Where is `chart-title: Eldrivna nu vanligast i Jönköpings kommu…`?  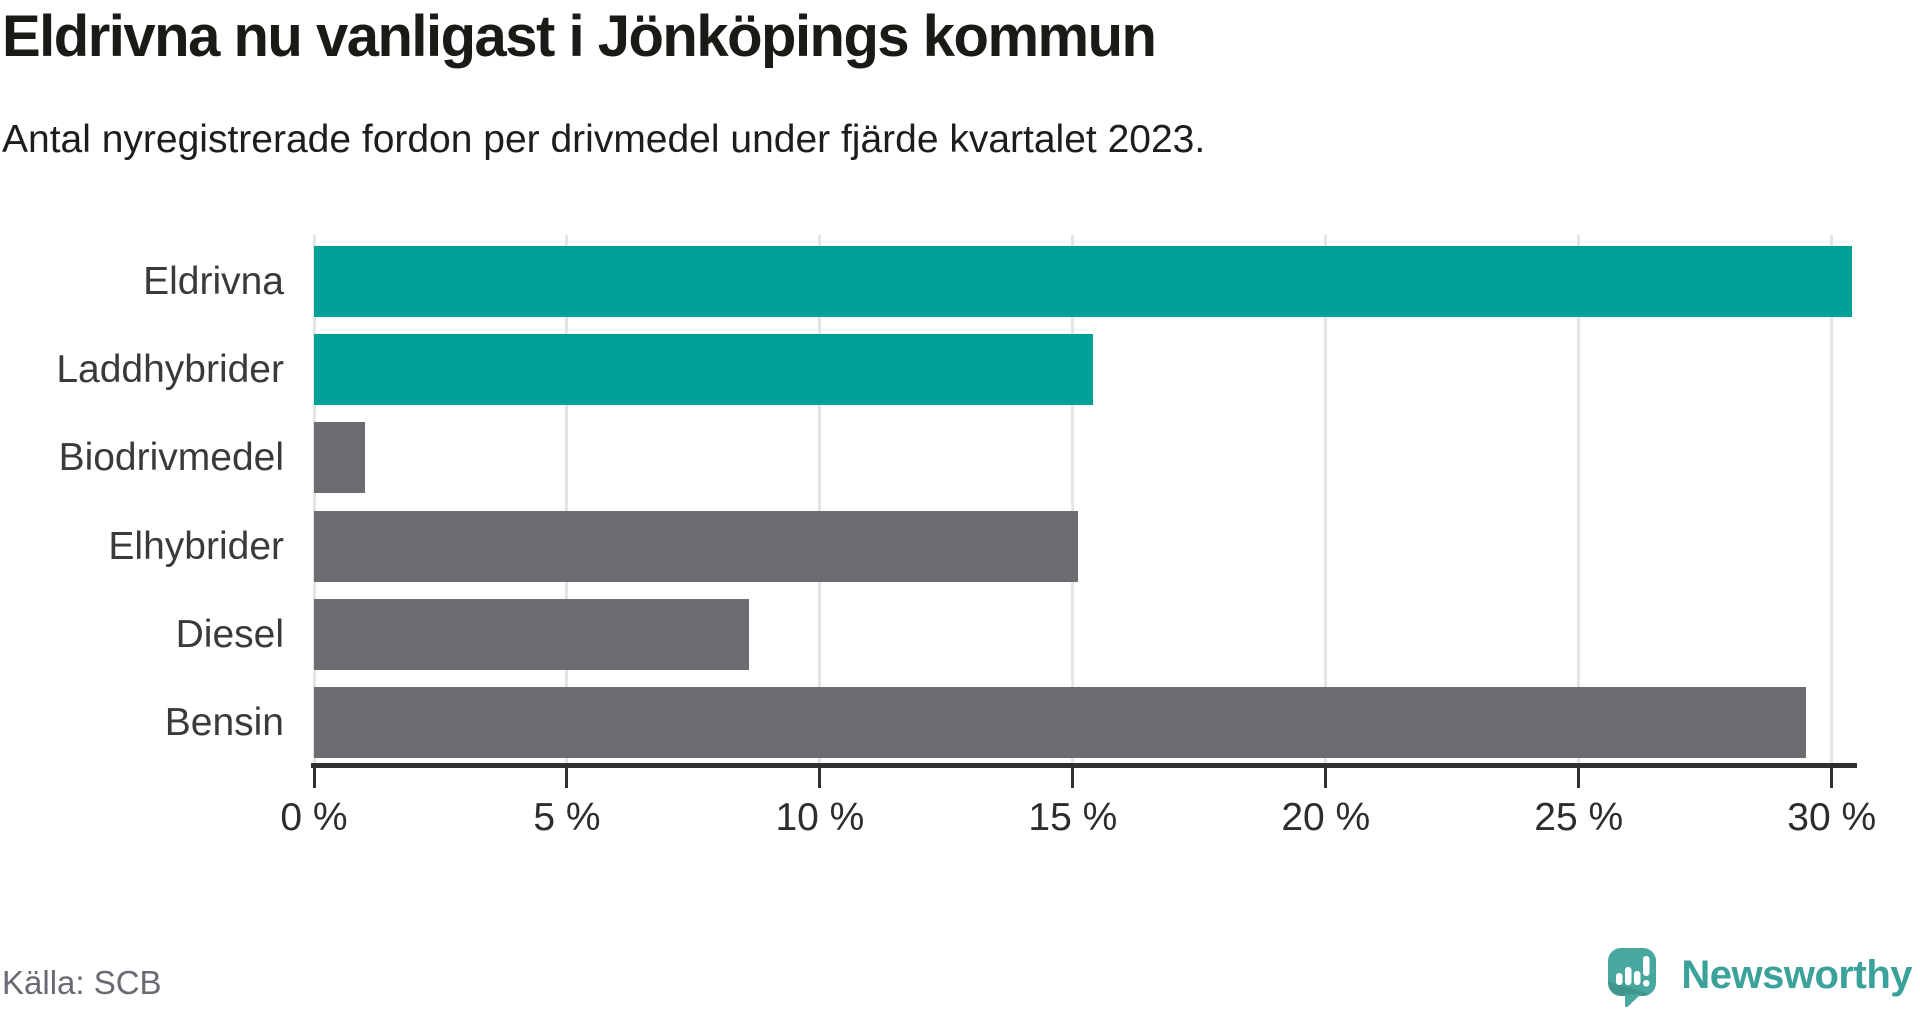
chart-title: Eldrivna nu vanligast i Jönköpings kommu… is located at coordinates (579, 36).